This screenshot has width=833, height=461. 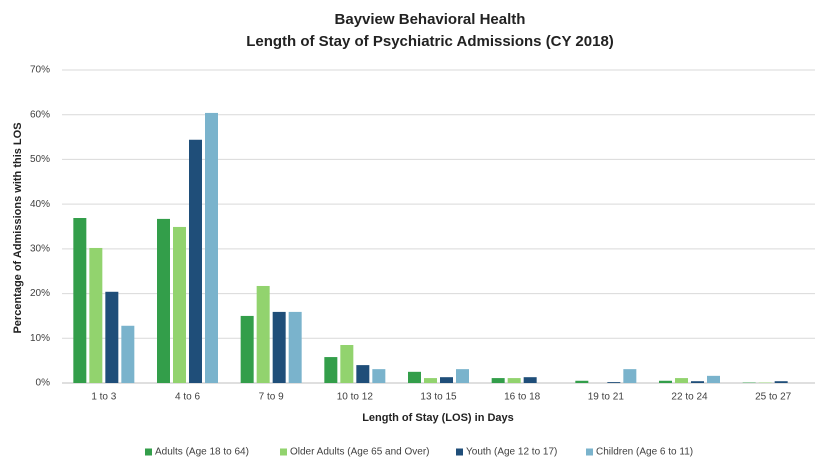 I want to click on legend-label: Children (Age 6 to 11), so click(x=644, y=452).